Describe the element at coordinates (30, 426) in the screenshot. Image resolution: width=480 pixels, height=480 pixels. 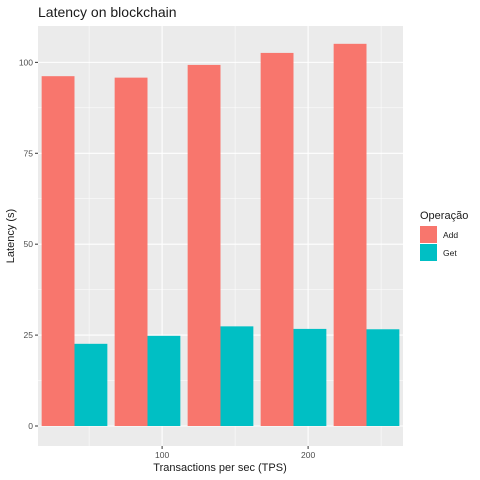
I see `y-tick-label: 0` at that location.